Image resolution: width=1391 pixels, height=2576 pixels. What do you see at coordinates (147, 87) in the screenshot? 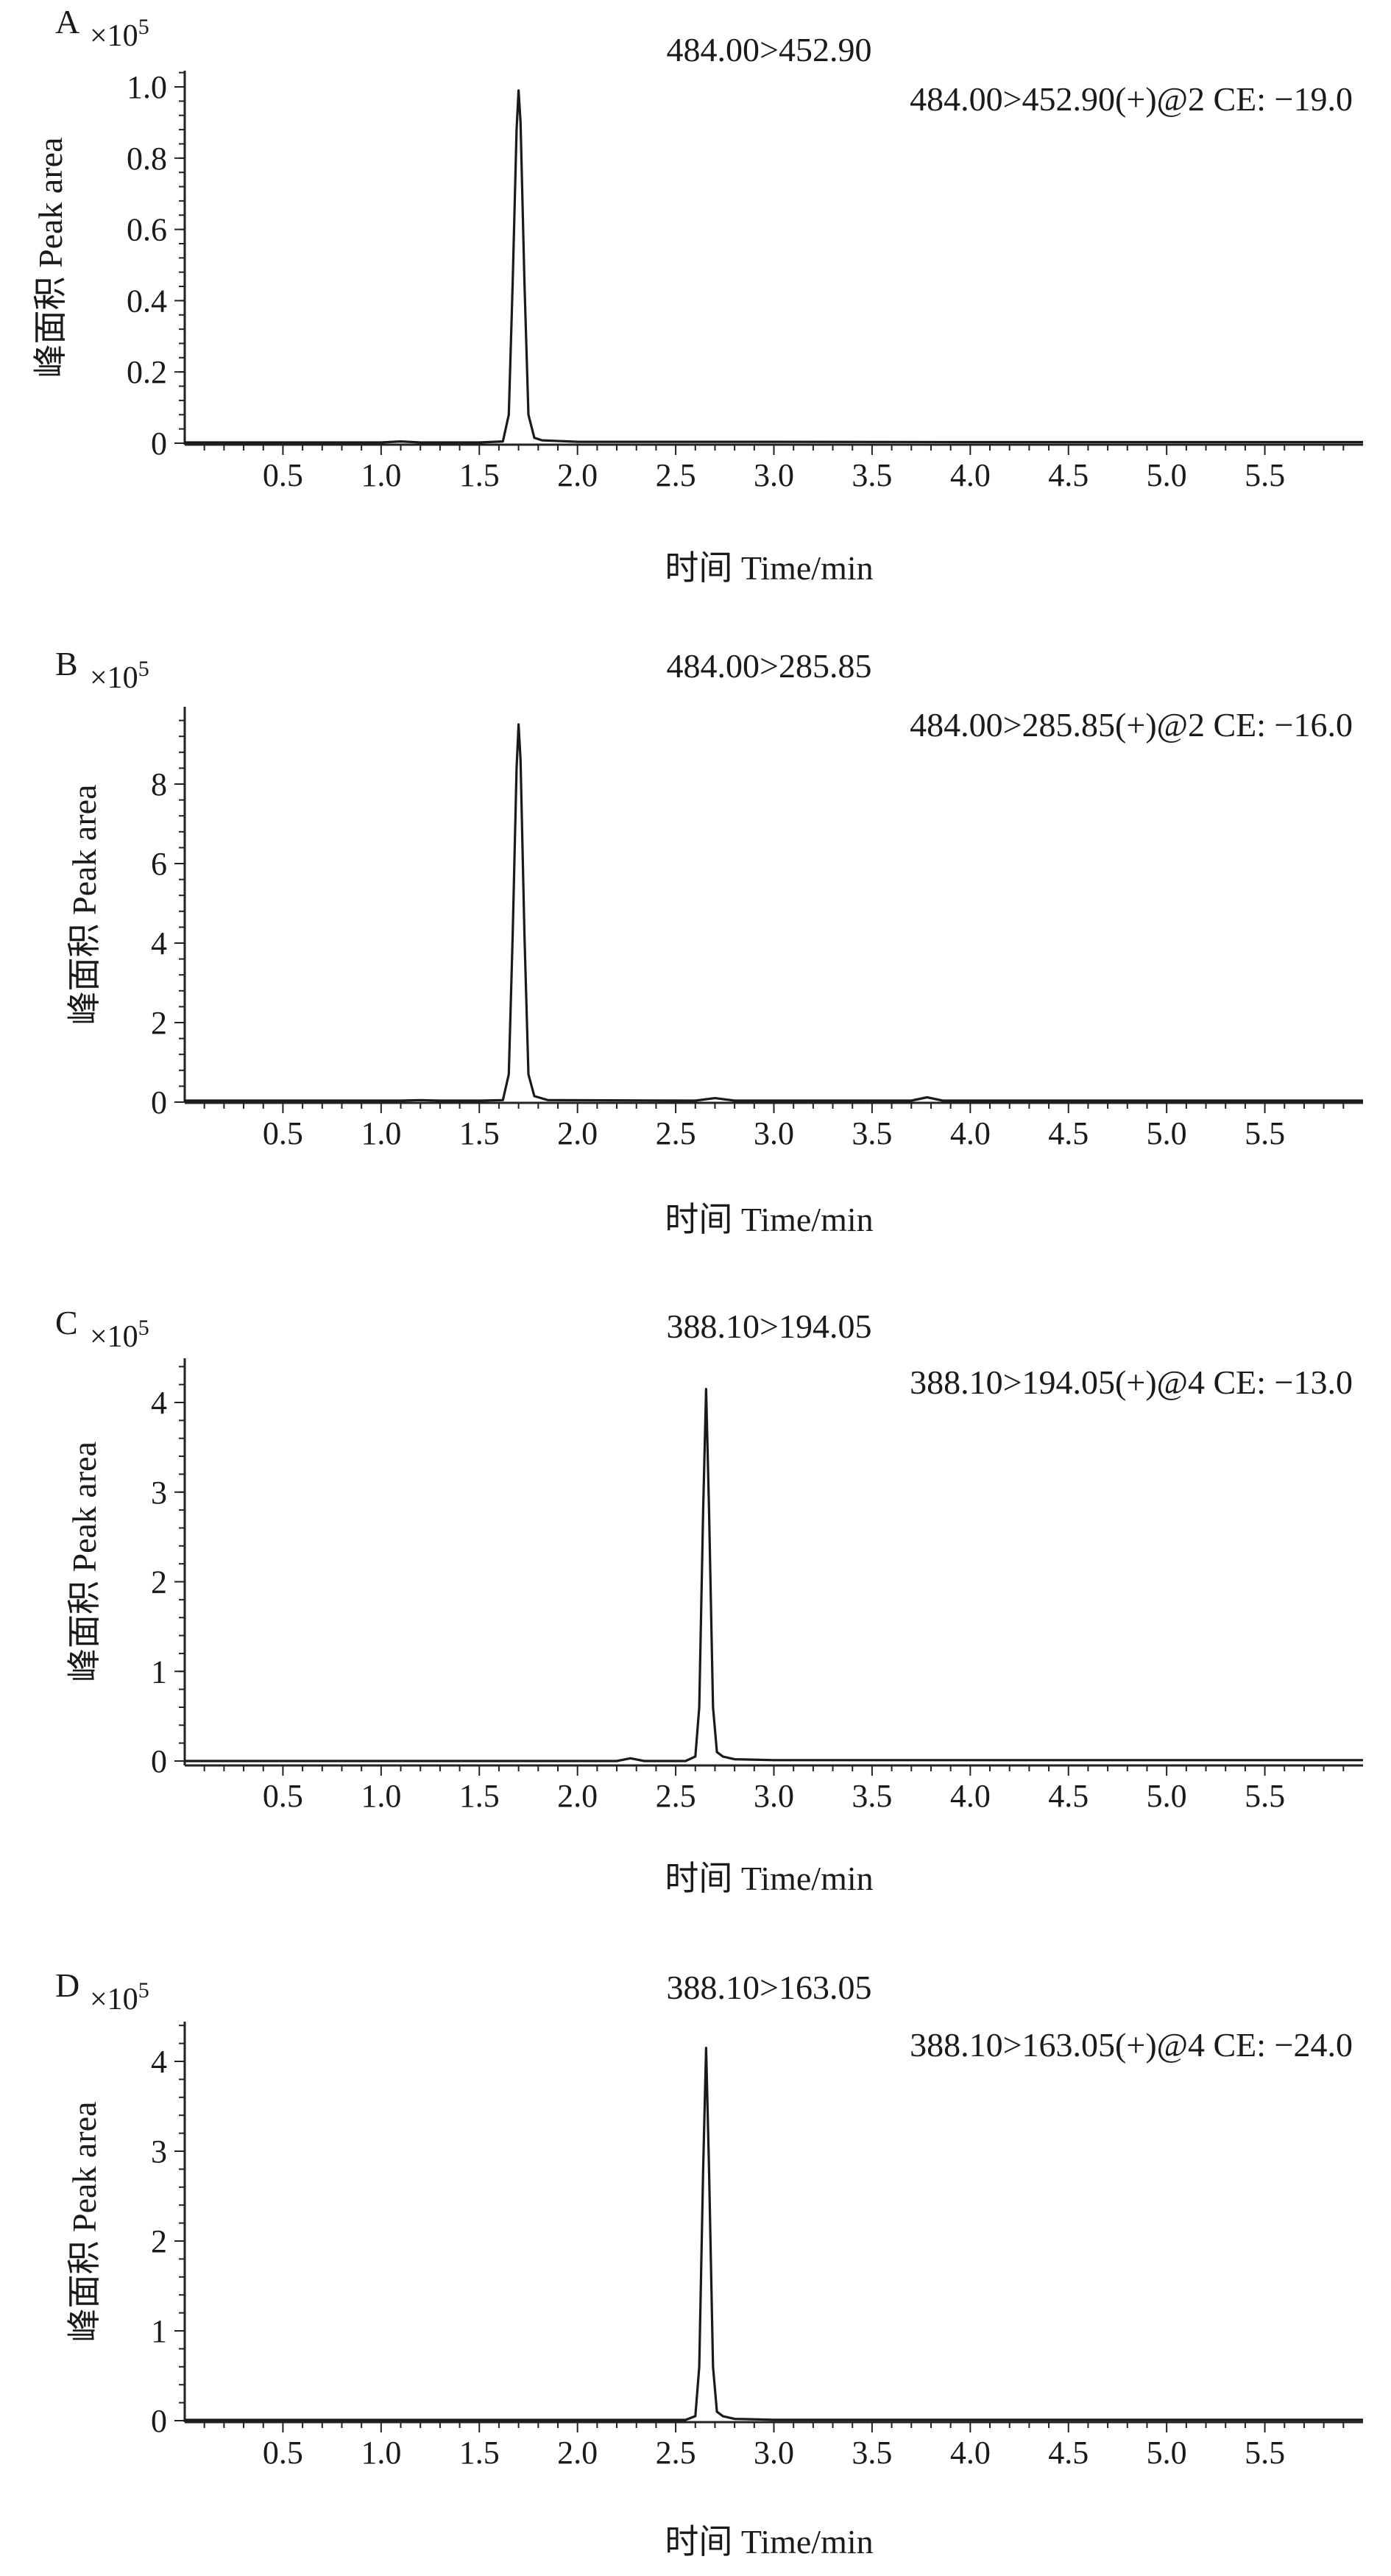
I see `y-tick-label: 1.0` at bounding box center [147, 87].